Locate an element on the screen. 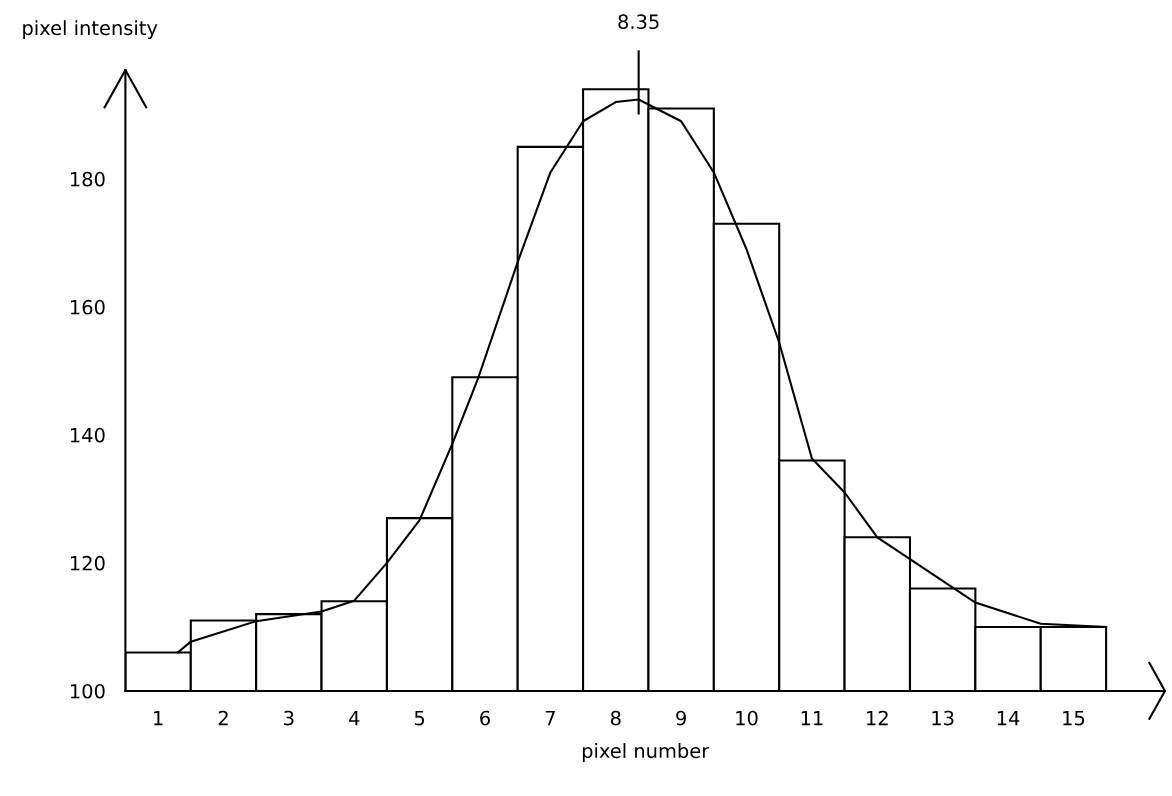 This screenshot has width=1172, height=796. x-tick-label: 11 is located at coordinates (812, 718).